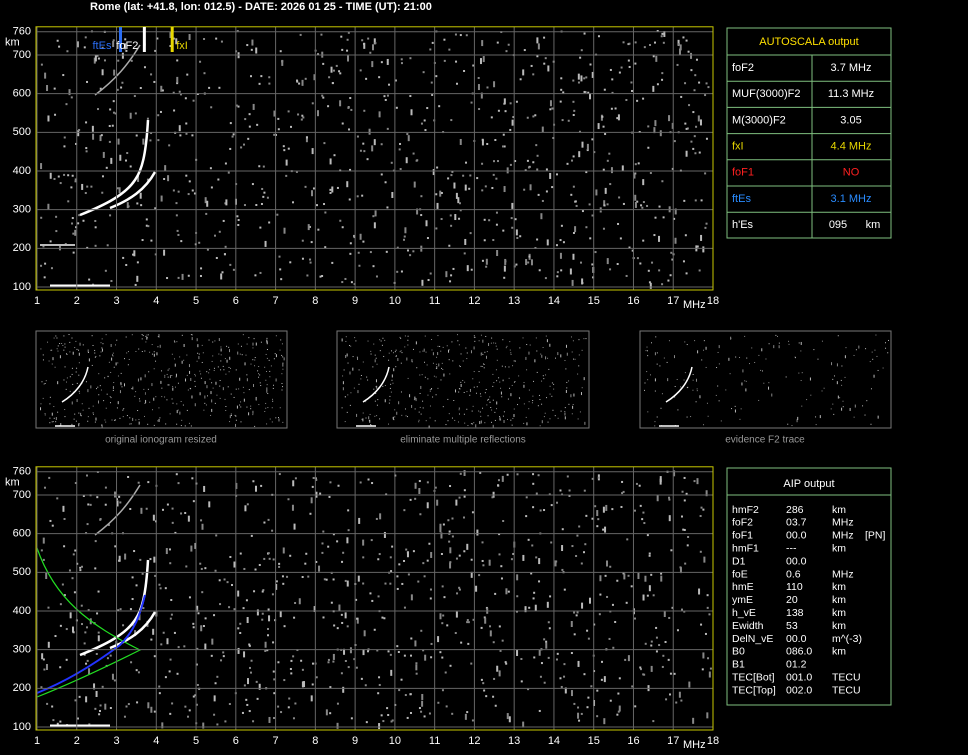 Image resolution: width=968 pixels, height=755 pixels. What do you see at coordinates (839, 548) in the screenshot?
I see `aip-cell: km` at bounding box center [839, 548].